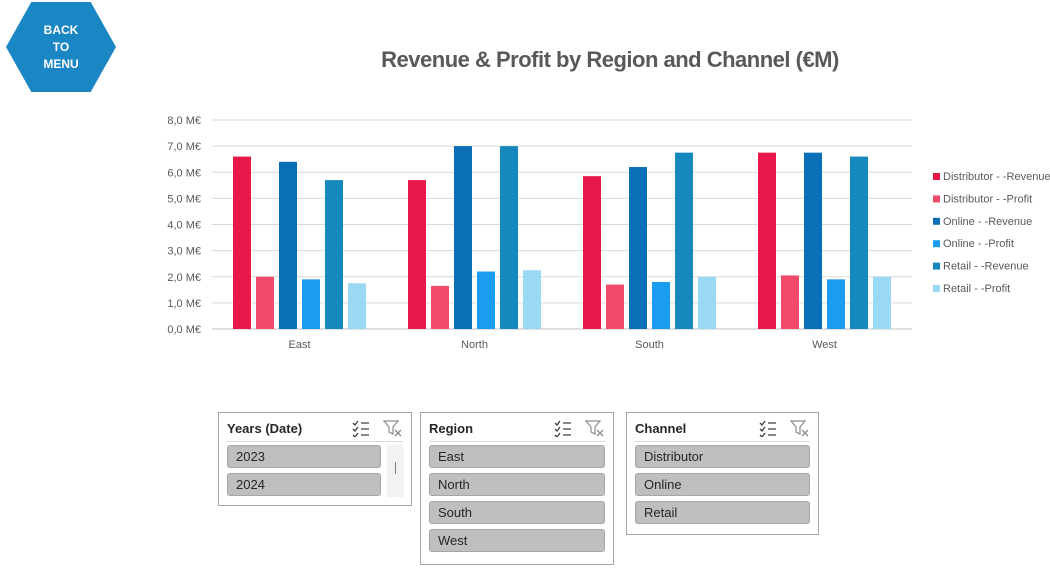 The width and height of the screenshot is (1050, 569). Describe the element at coordinates (824, 345) in the screenshot. I see `x-tick-label: West` at that location.